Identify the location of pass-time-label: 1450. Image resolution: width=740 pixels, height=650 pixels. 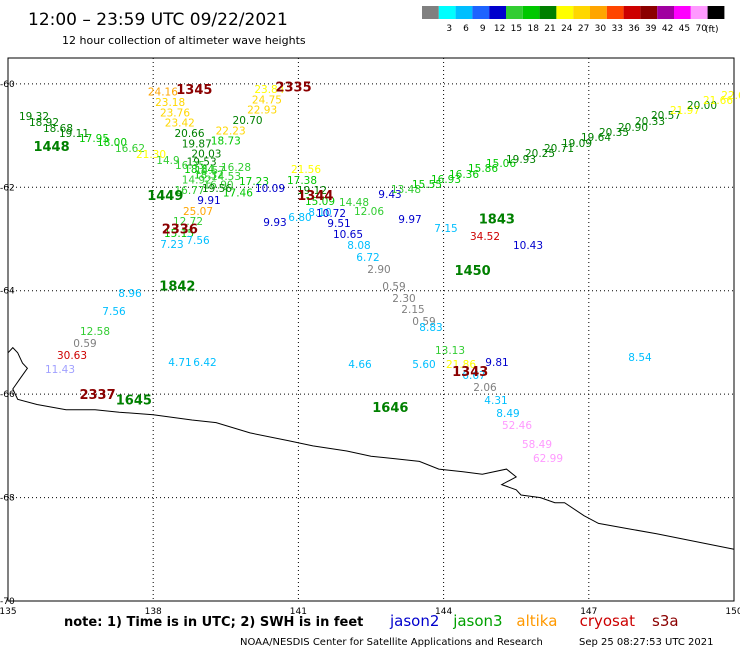
(473, 271).